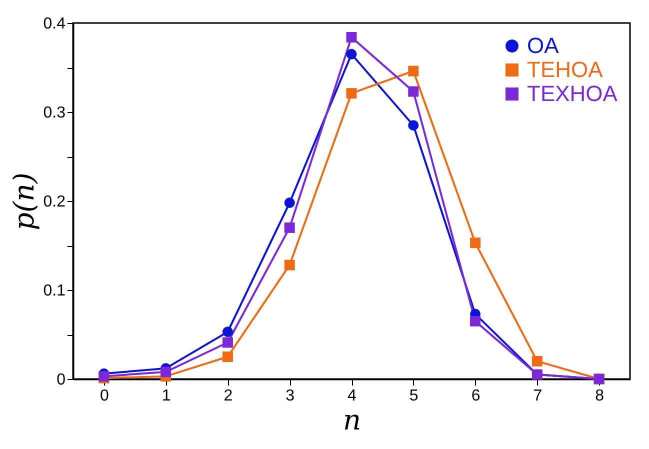  Describe the element at coordinates (599, 396) in the screenshot. I see `x-tick-label: 8` at that location.